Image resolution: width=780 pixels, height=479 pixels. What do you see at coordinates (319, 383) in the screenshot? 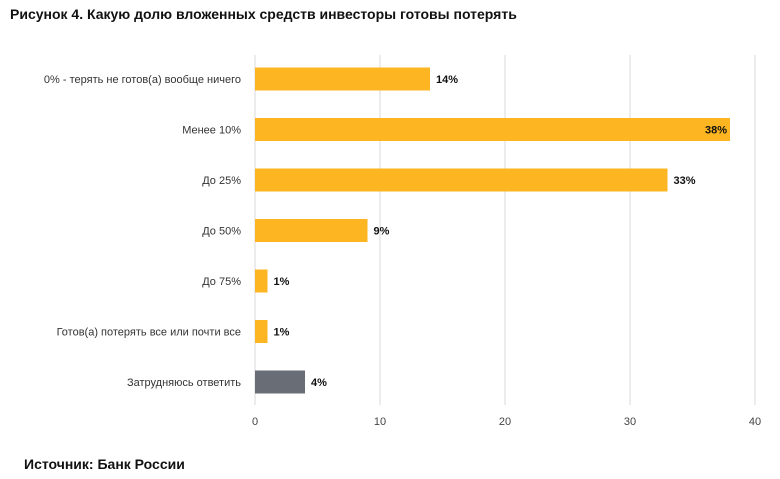
I see `value-label: 4%` at bounding box center [319, 383].